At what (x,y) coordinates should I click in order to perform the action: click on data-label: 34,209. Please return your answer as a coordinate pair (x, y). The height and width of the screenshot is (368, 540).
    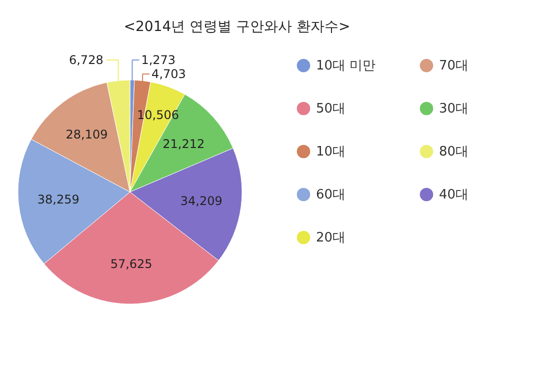
    Looking at the image, I should click on (201, 201).